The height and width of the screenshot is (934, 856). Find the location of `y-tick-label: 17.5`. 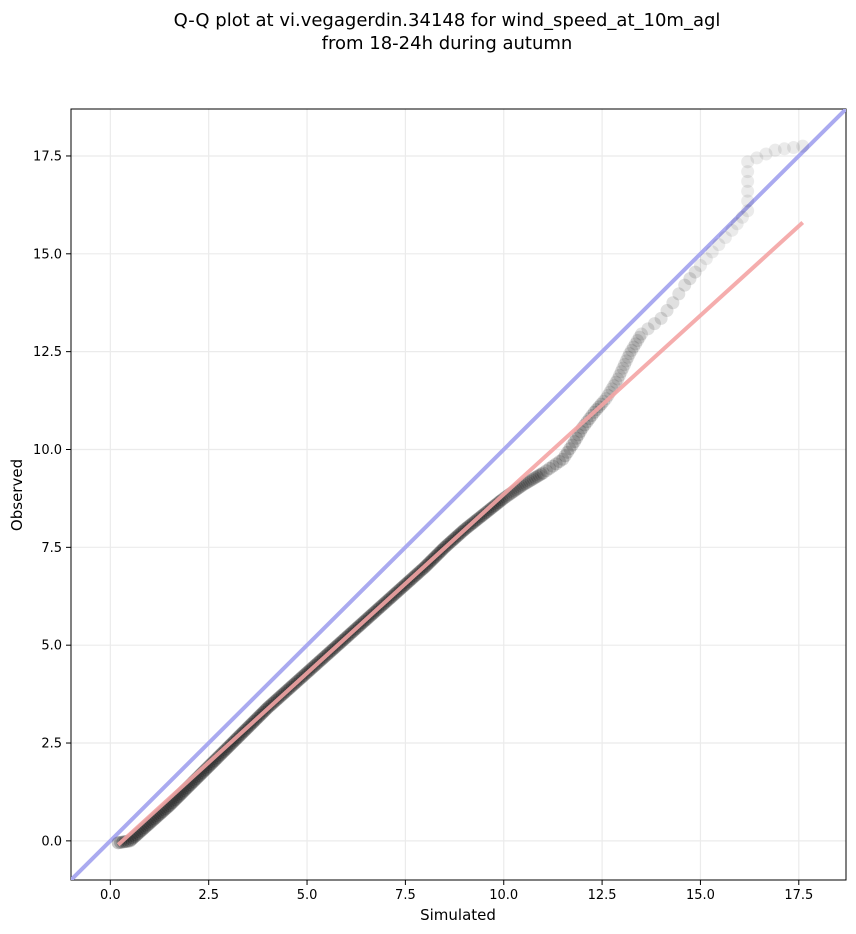

y-tick-label: 17.5 is located at coordinates (47, 156).